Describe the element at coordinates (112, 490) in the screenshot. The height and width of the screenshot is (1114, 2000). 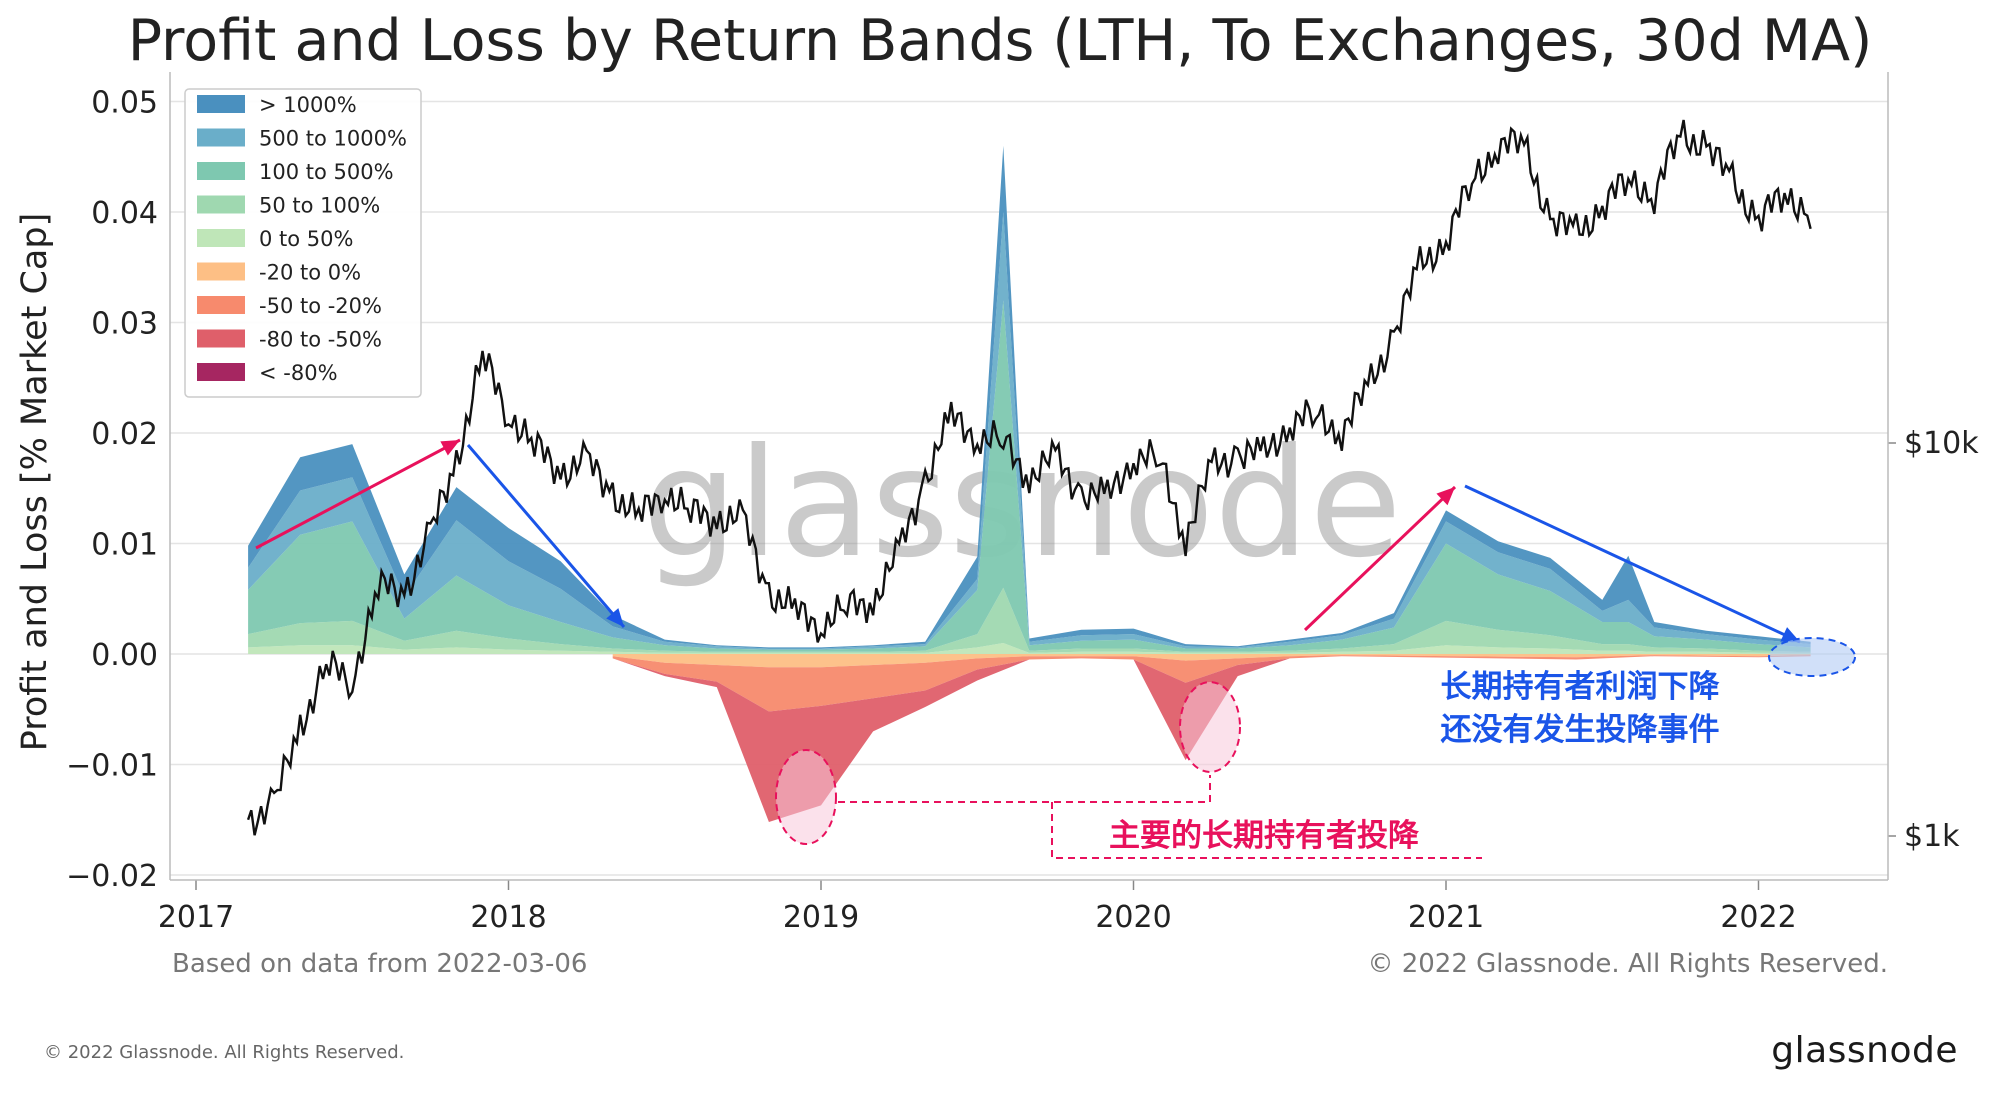
I see `y-axis-ticks: 0.05 0.04 0.03 0.02 0.01 0.00 −0.01 −0.02` at that location.